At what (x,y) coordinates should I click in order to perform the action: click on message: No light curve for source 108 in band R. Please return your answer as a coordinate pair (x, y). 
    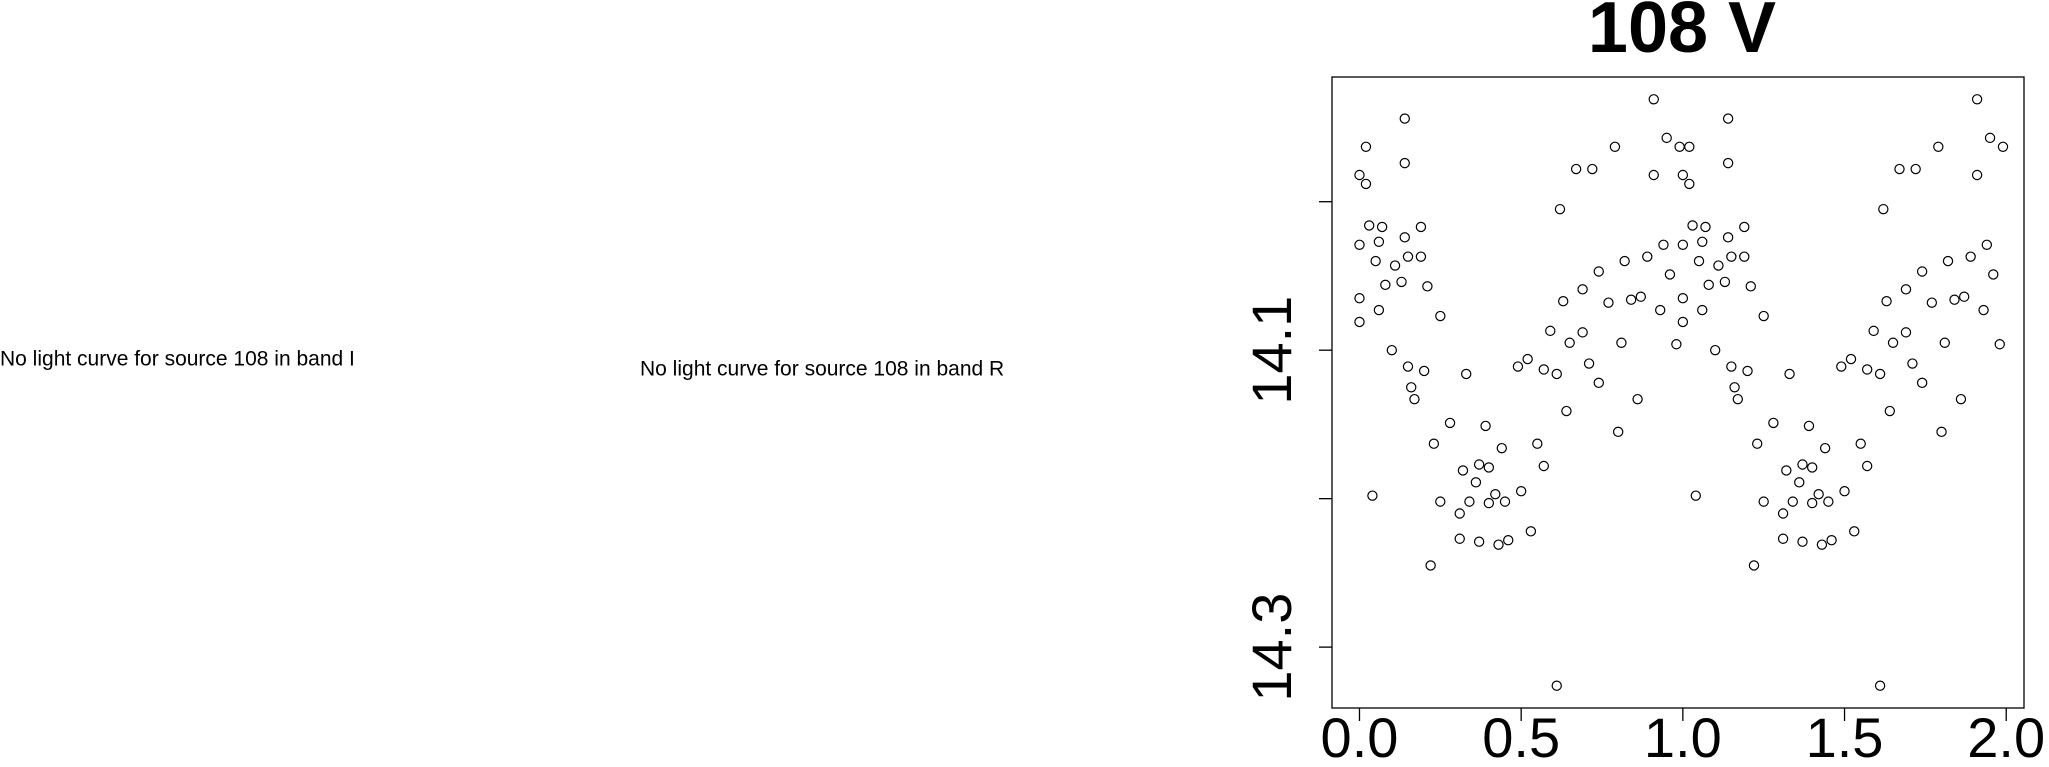
    Looking at the image, I should click on (822, 369).